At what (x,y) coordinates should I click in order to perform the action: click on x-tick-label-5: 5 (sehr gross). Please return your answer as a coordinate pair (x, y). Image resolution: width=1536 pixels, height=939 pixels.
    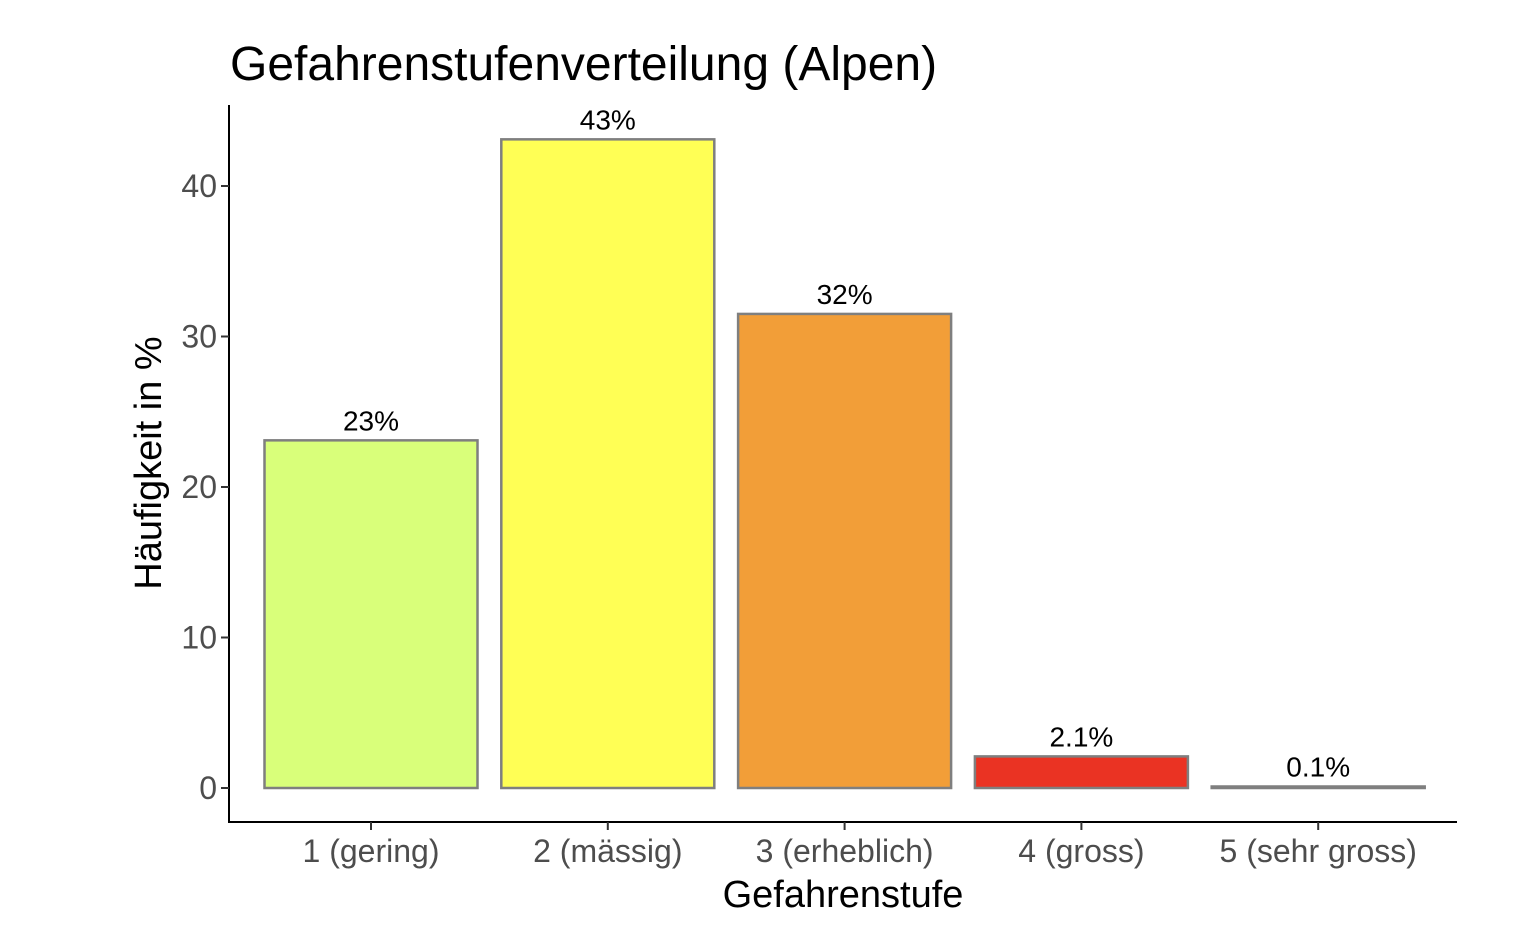
    Looking at the image, I should click on (1318, 851).